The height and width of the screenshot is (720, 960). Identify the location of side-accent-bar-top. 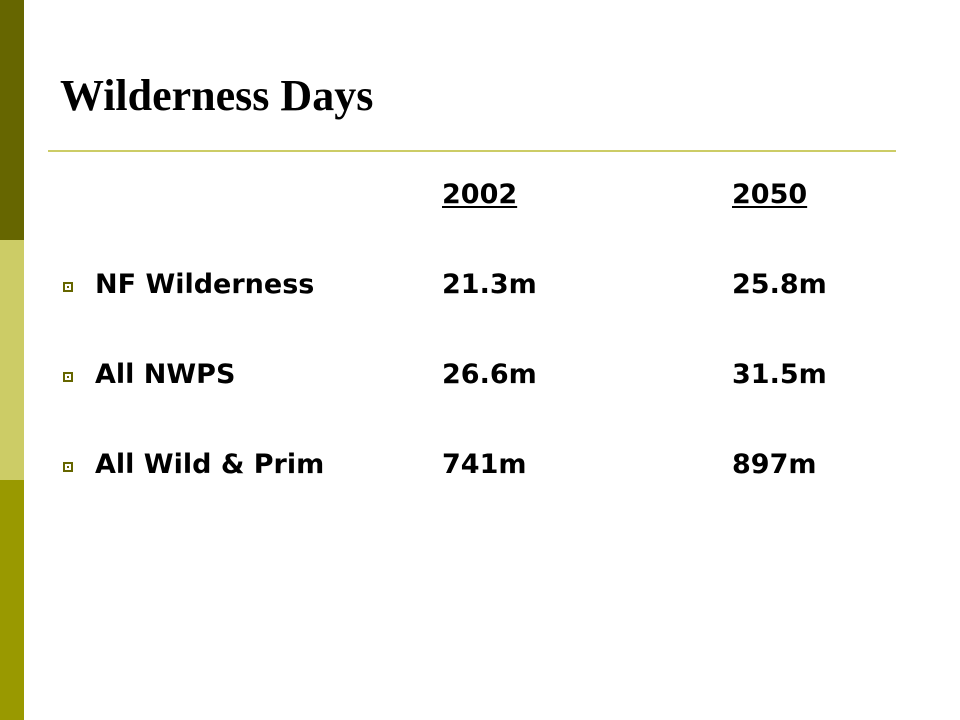
(12, 120).